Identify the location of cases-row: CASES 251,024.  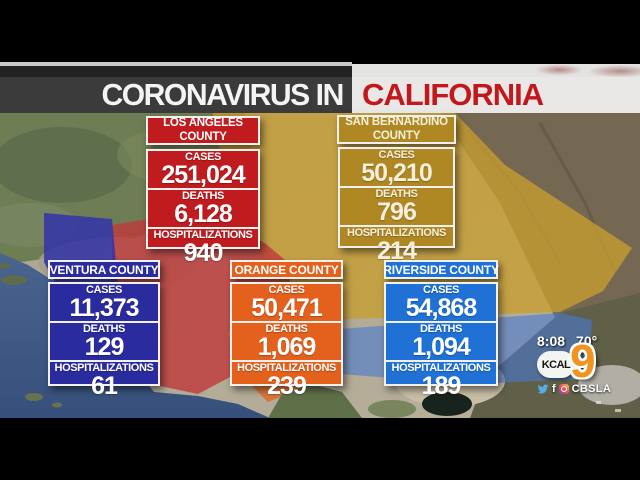
(203, 169).